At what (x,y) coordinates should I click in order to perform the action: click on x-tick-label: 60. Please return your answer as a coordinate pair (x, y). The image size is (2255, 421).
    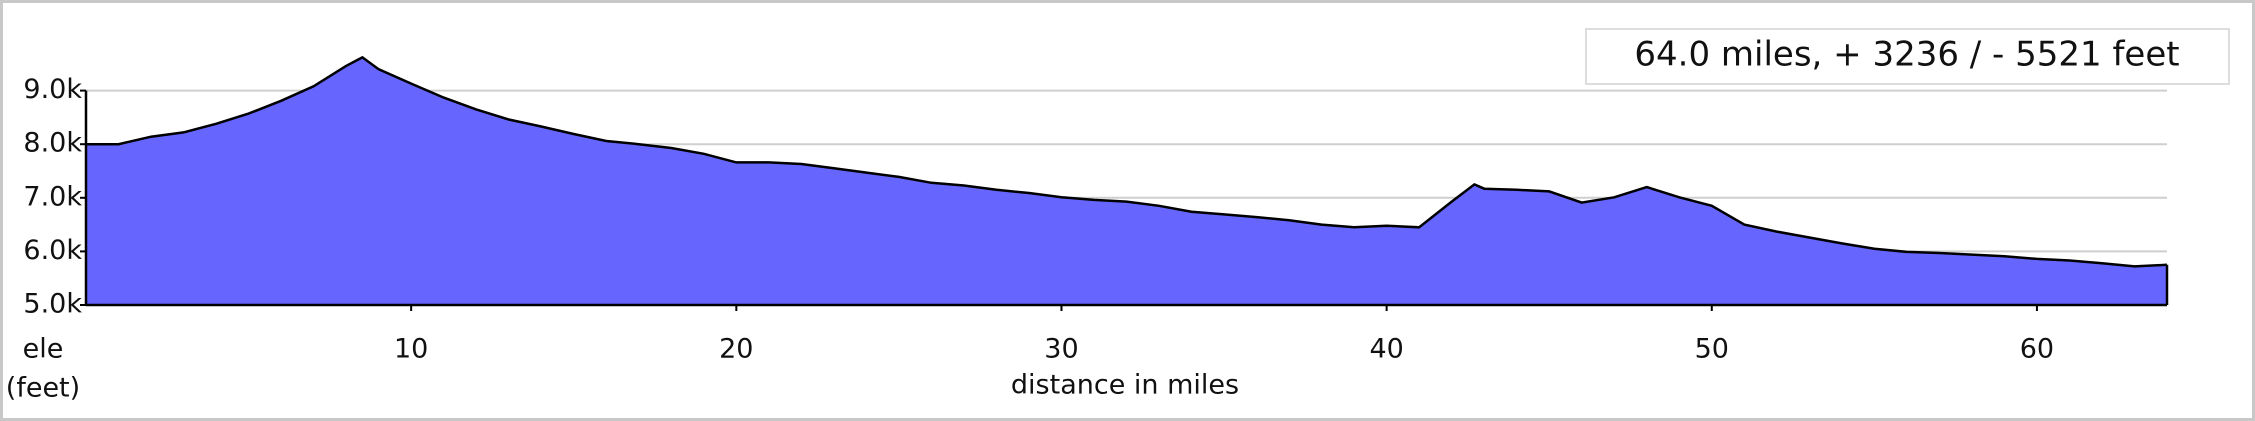
    Looking at the image, I should click on (2037, 349).